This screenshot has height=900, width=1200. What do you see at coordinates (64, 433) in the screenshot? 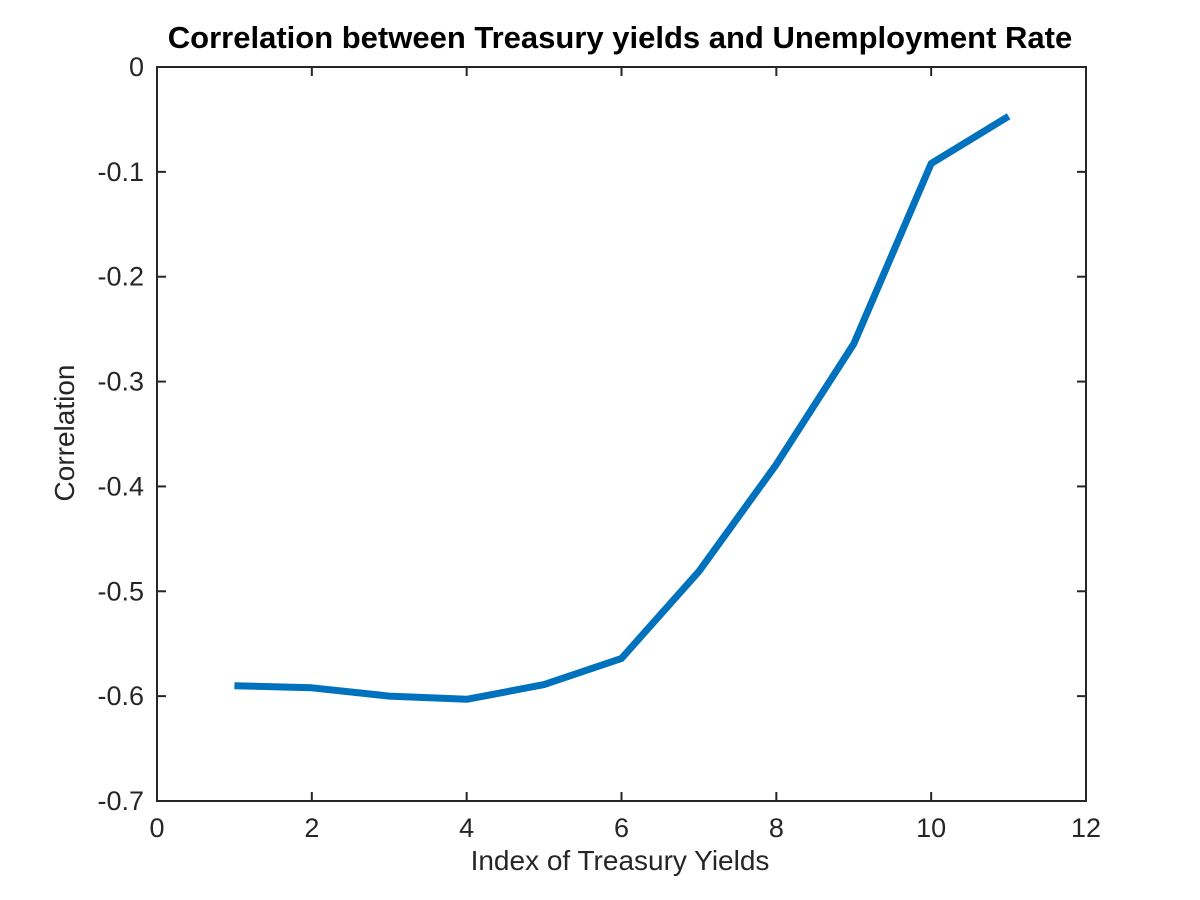
I see `y-axis-label: Correlation` at bounding box center [64, 433].